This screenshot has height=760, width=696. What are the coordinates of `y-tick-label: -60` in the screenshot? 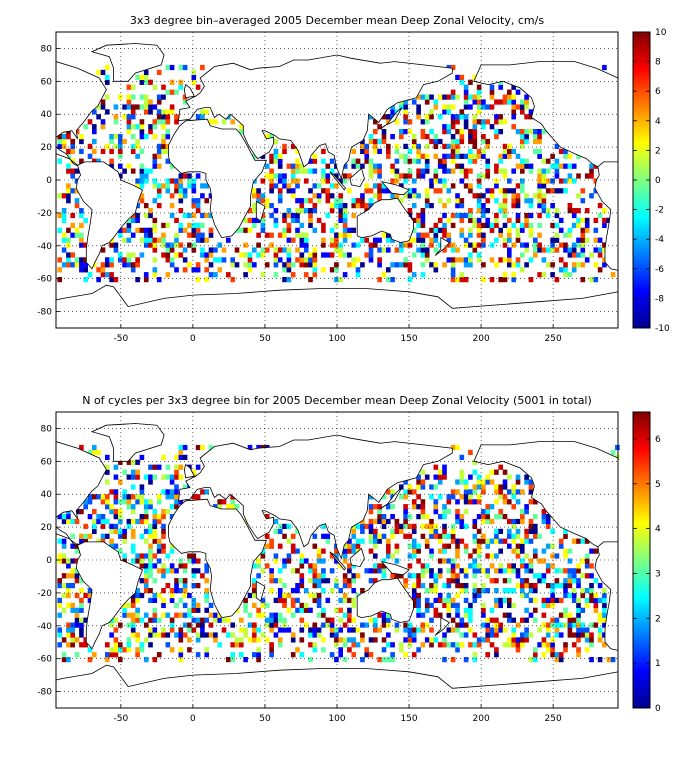 It's located at (44, 280).